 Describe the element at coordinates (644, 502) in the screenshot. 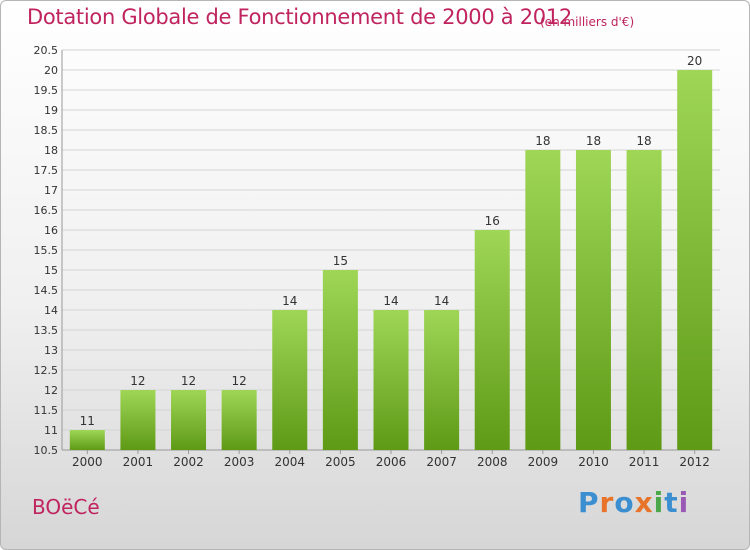

I see `logo-letter: x` at that location.